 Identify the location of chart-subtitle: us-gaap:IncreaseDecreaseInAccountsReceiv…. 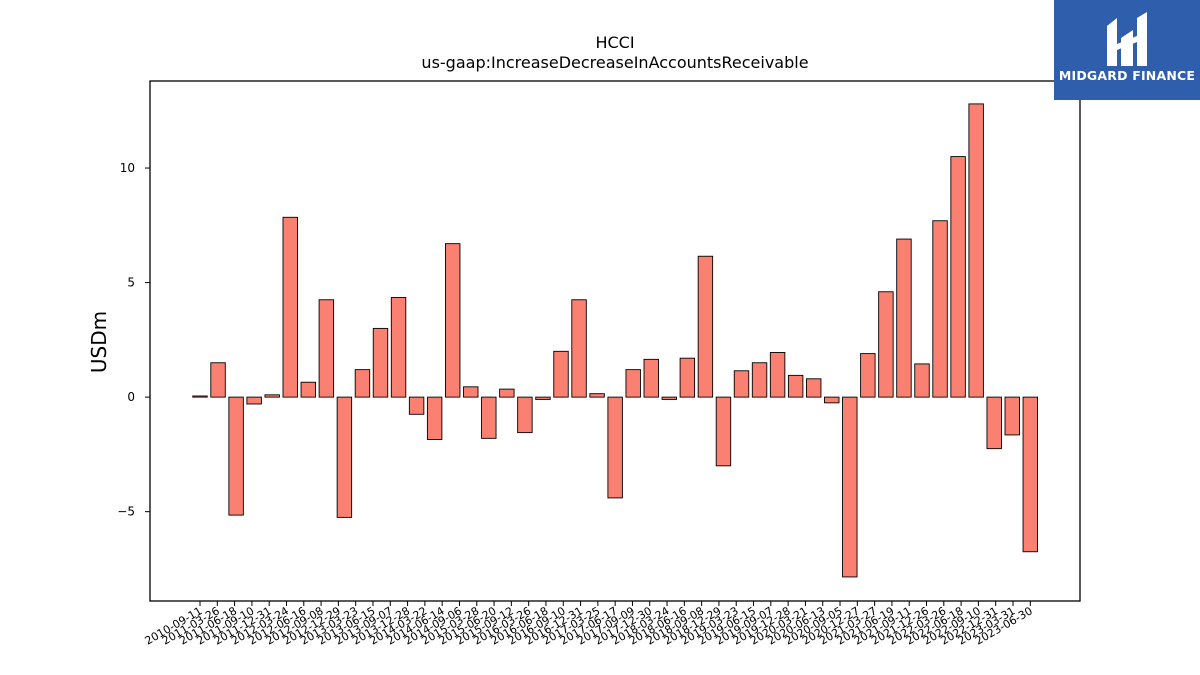
(614, 62).